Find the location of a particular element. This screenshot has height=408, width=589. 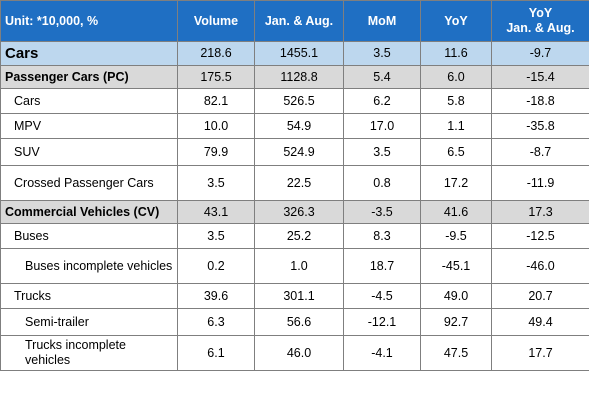

cell-yoy: 49.0 is located at coordinates (456, 296).